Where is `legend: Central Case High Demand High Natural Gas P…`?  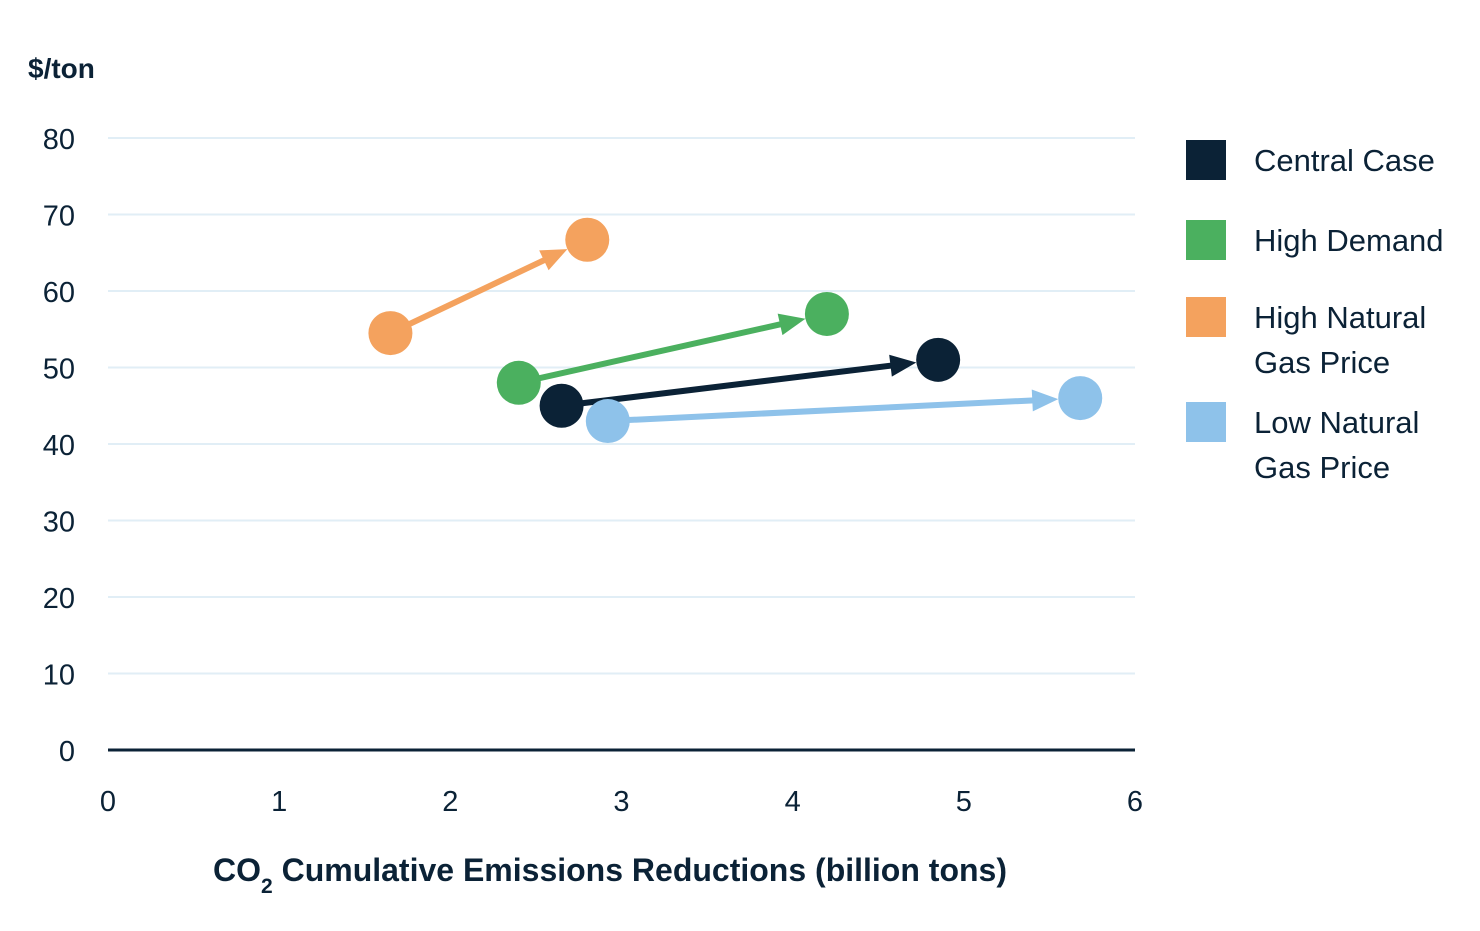 legend: Central Case High Demand High Natural Gas P… is located at coordinates (1315, 312).